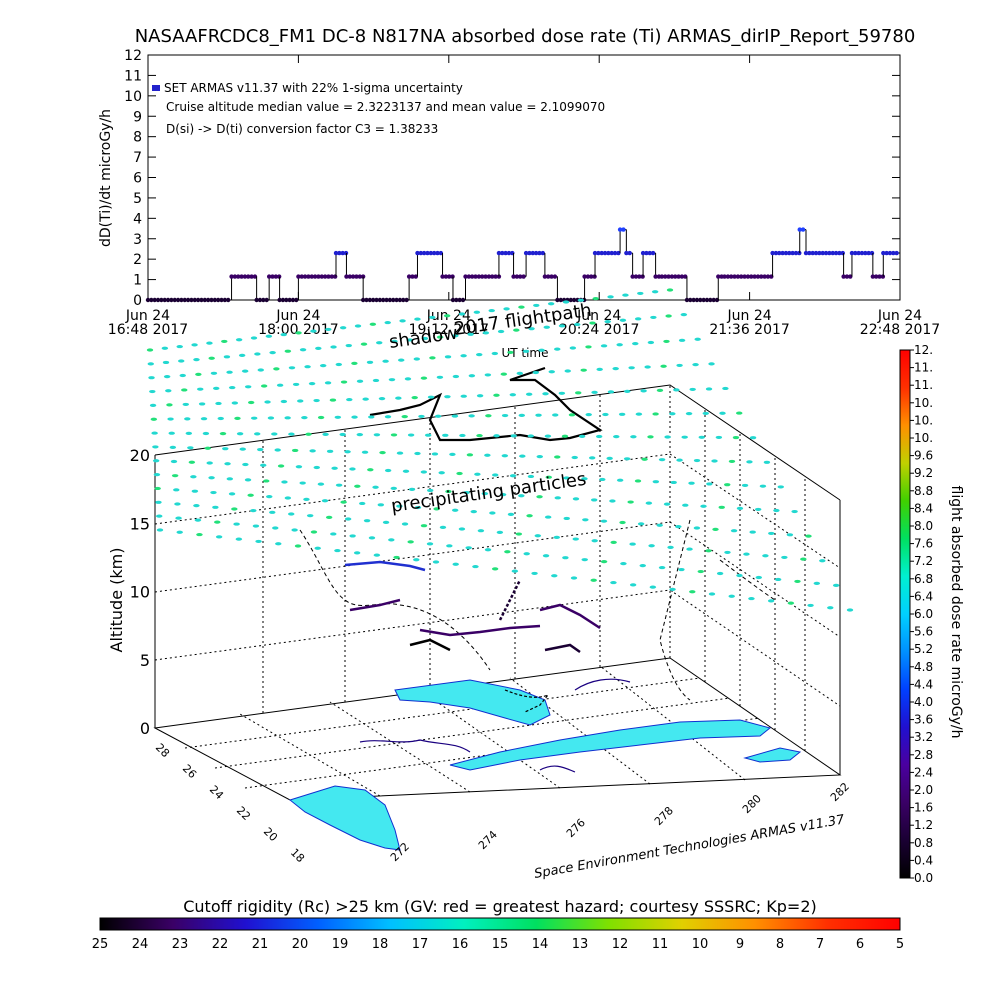 This screenshot has height=1000, width=1000. What do you see at coordinates (100, 944) in the screenshot?
I see `bottom-colorbar-tick-label: 25` at bounding box center [100, 944].